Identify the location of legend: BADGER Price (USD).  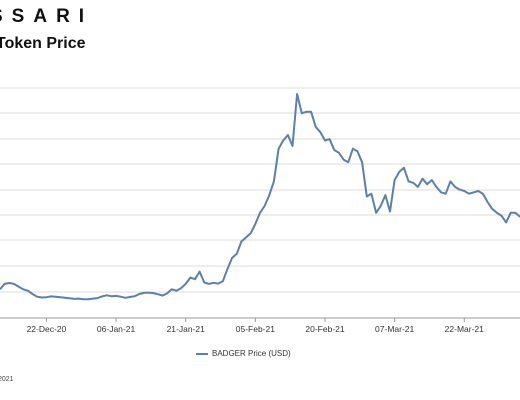
(243, 353).